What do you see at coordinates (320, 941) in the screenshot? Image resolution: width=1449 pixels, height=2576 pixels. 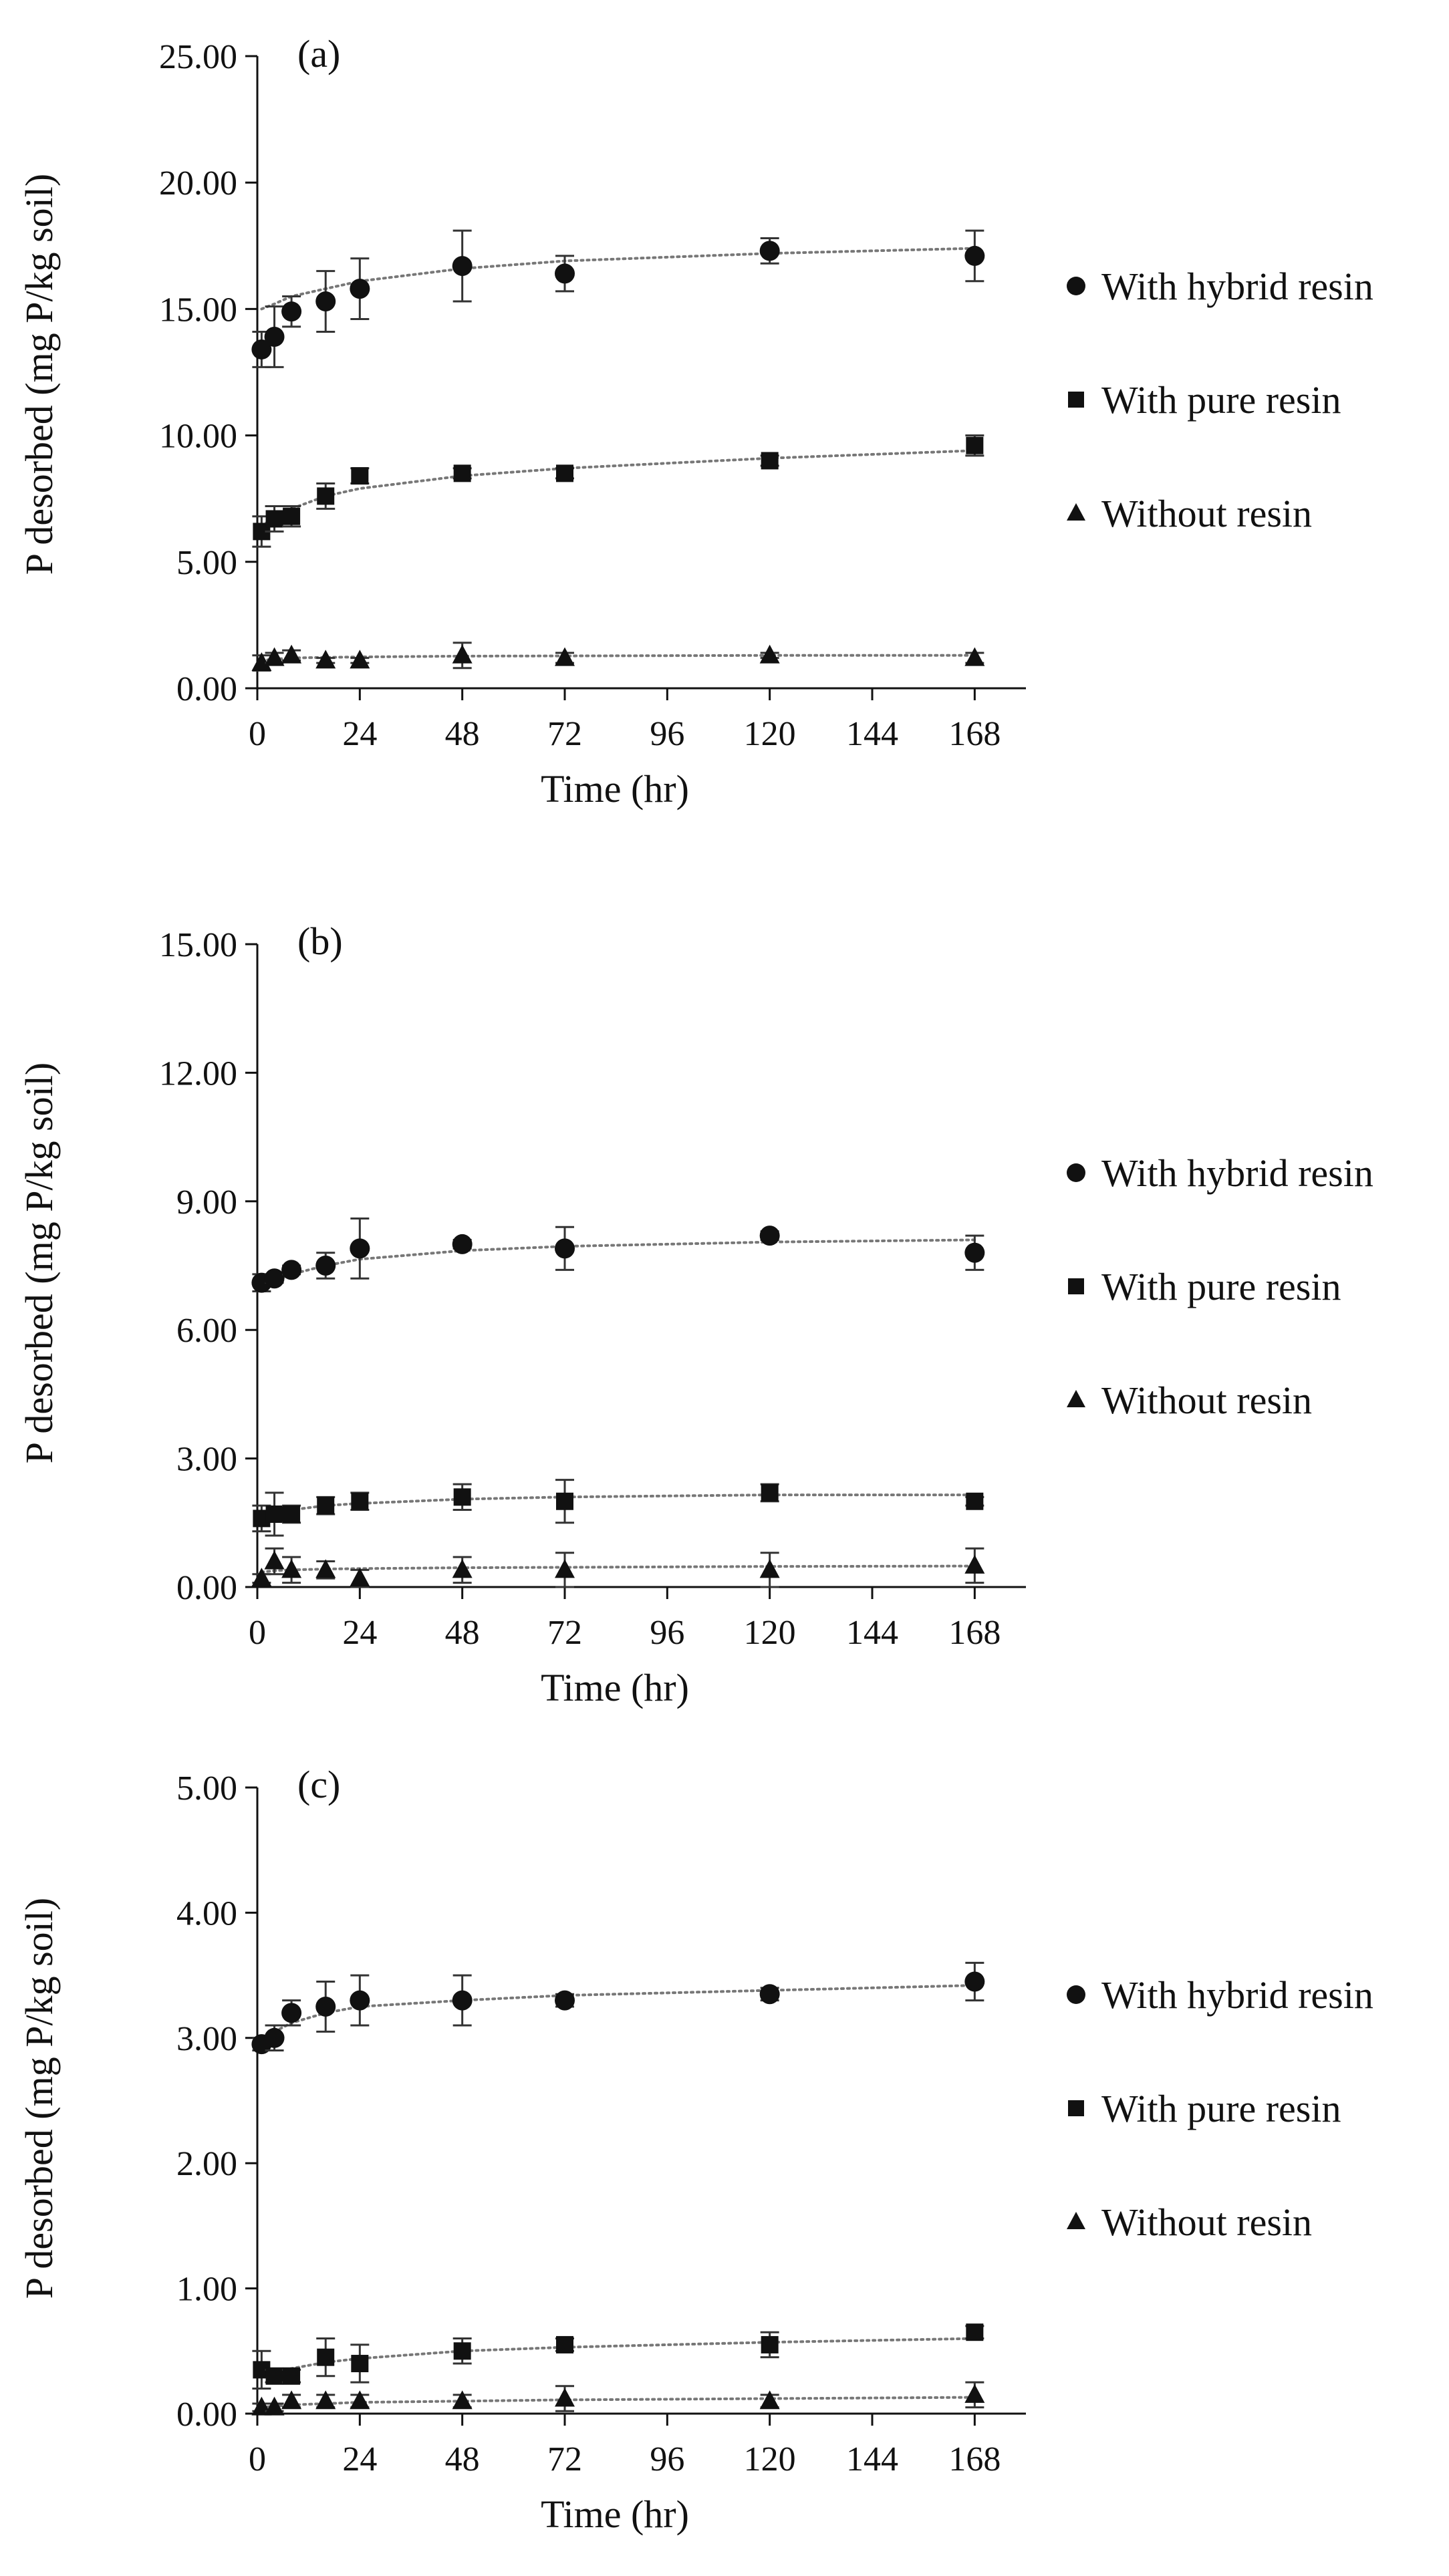 I see `panel-label: (b)` at bounding box center [320, 941].